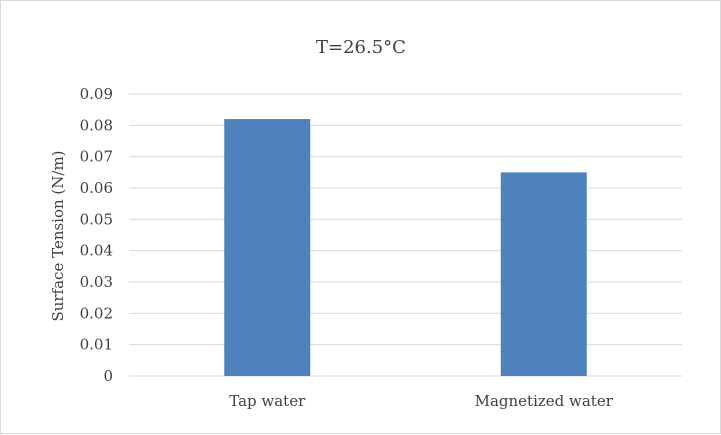  I want to click on y-tick-label: 0.02, so click(96, 313).